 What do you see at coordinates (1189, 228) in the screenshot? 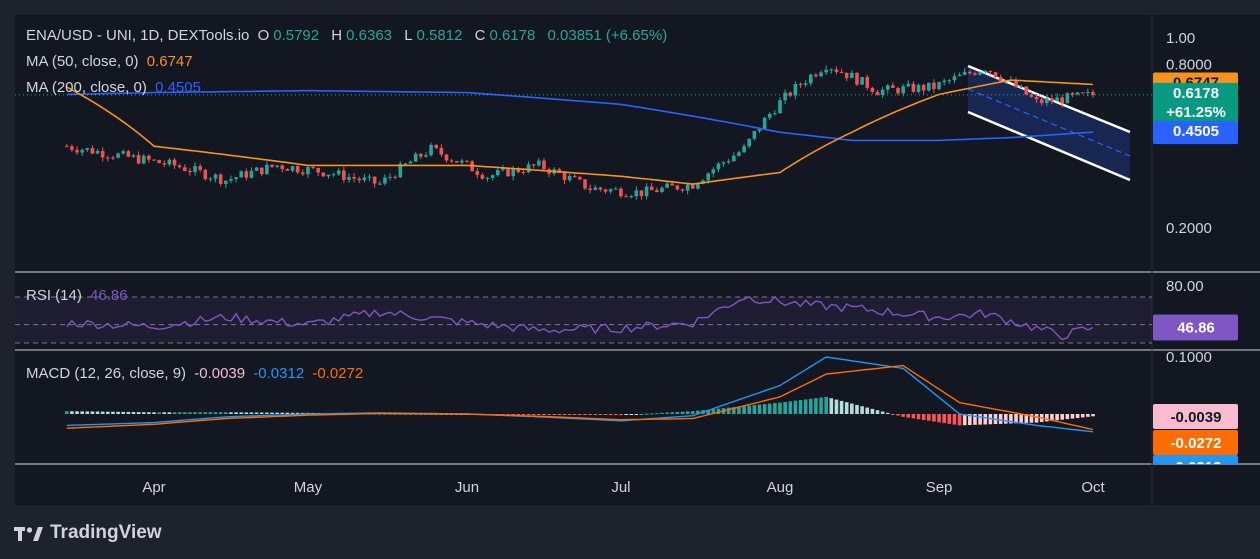
I see `price-tick-label: 0.2000` at bounding box center [1189, 228].